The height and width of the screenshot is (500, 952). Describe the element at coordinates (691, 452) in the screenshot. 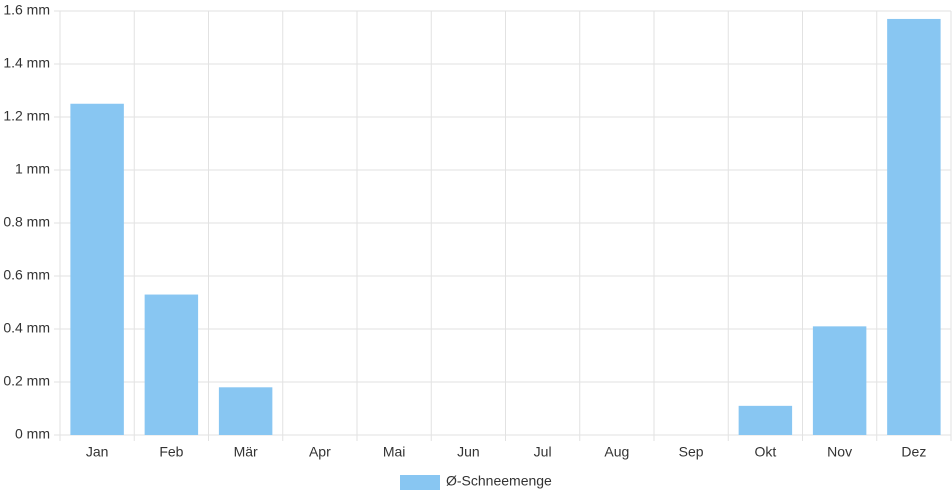

I see `x-tick-label: Sep` at that location.